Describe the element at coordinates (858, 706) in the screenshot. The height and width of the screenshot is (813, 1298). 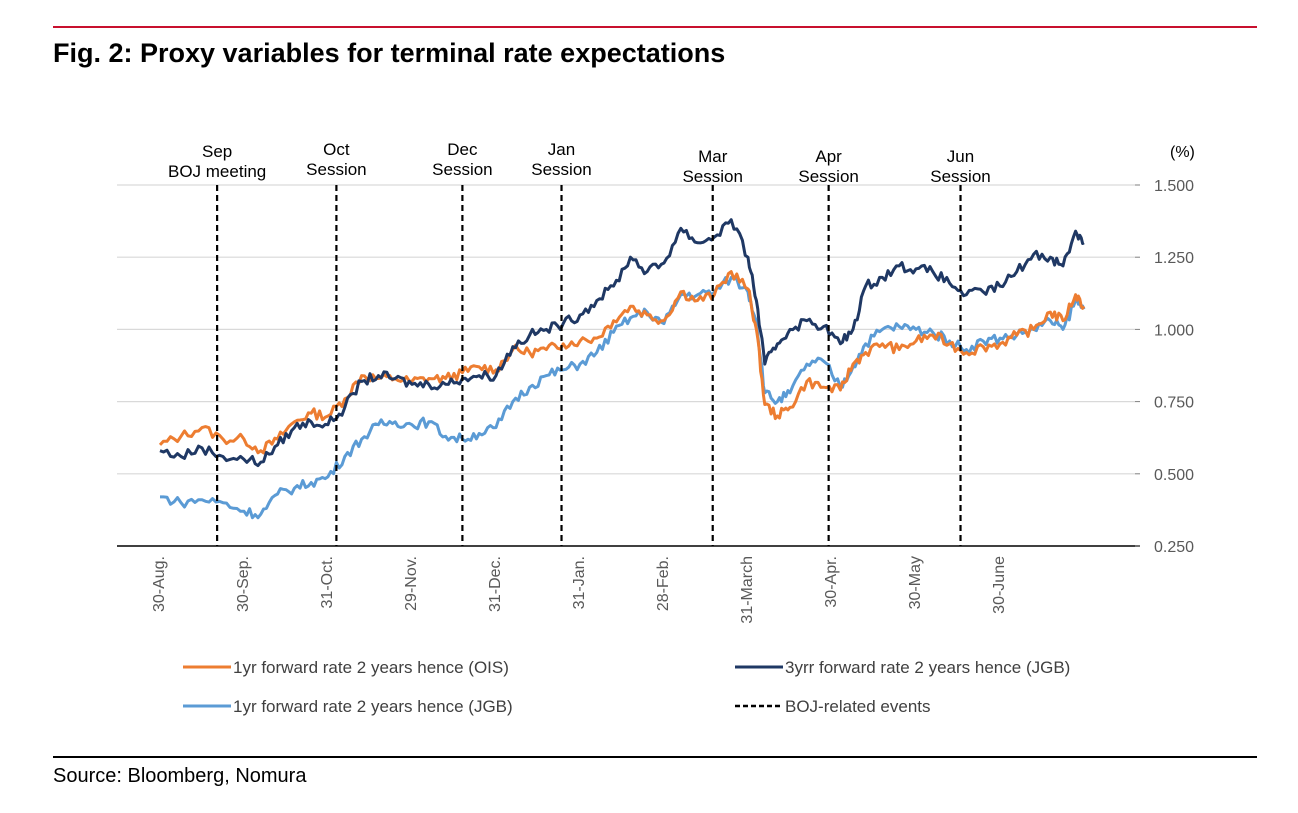
I see `legend-label: BOJ-related events` at that location.